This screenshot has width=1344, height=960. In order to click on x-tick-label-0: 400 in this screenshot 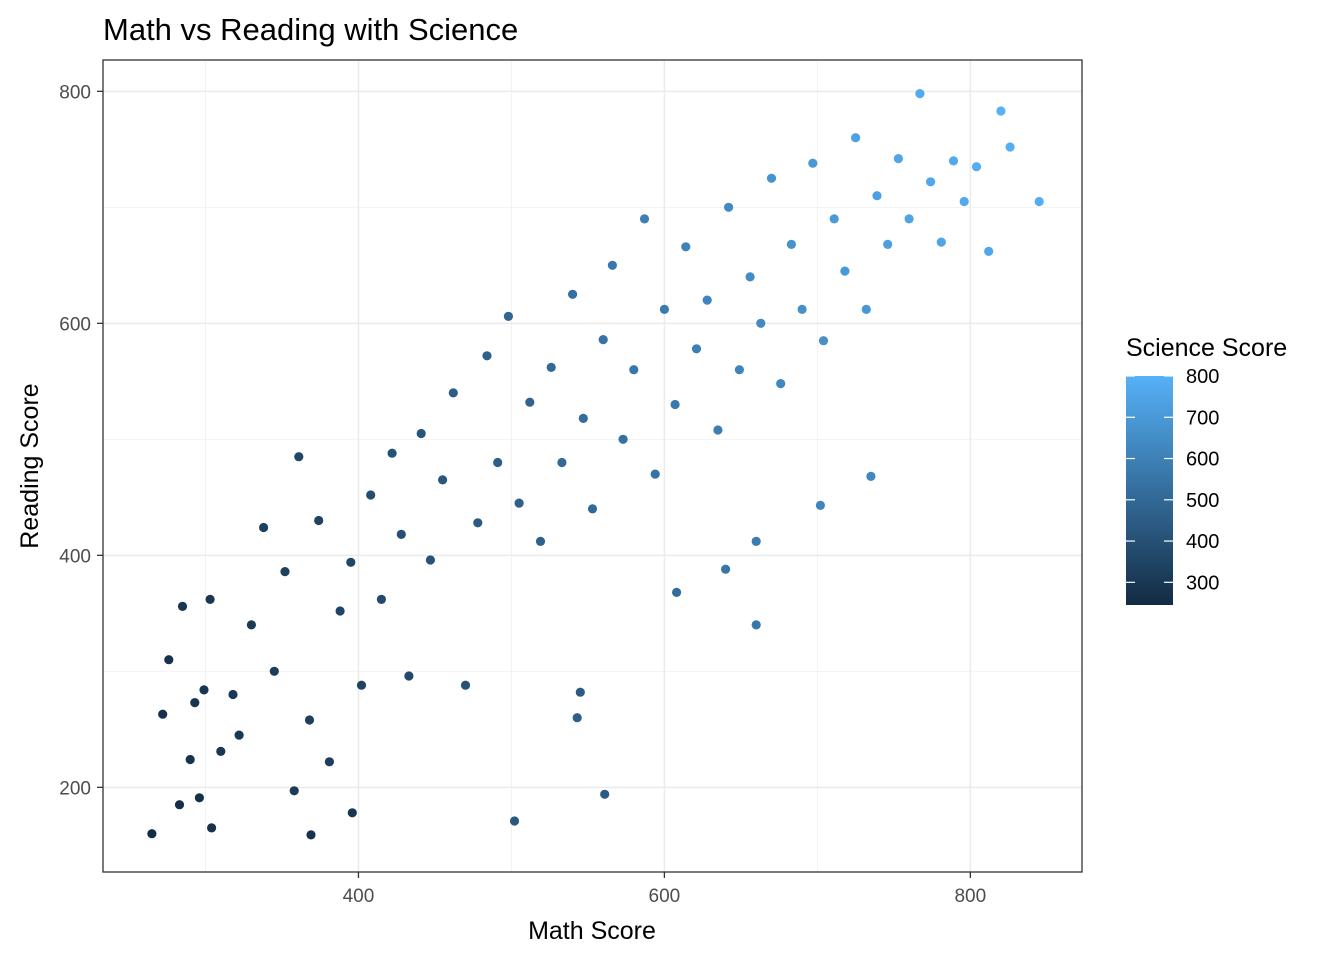, I will do `click(359, 896)`.